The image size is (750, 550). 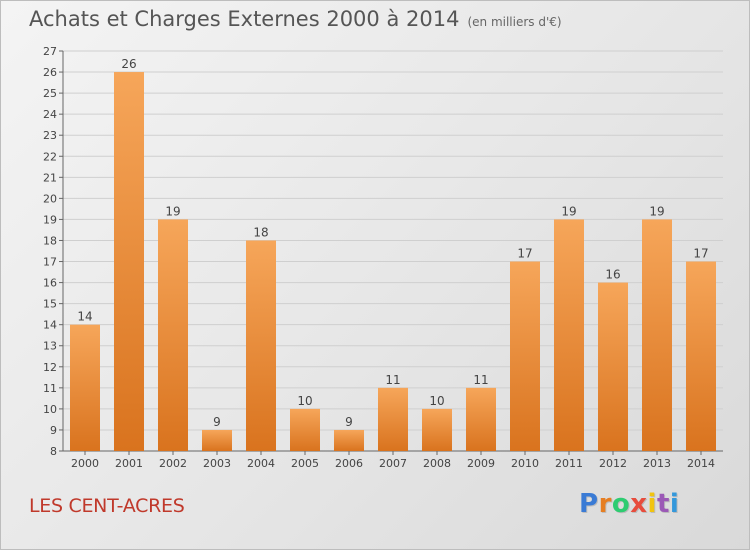 What do you see at coordinates (53, 430) in the screenshot?
I see `y-tick-label: 9` at bounding box center [53, 430].